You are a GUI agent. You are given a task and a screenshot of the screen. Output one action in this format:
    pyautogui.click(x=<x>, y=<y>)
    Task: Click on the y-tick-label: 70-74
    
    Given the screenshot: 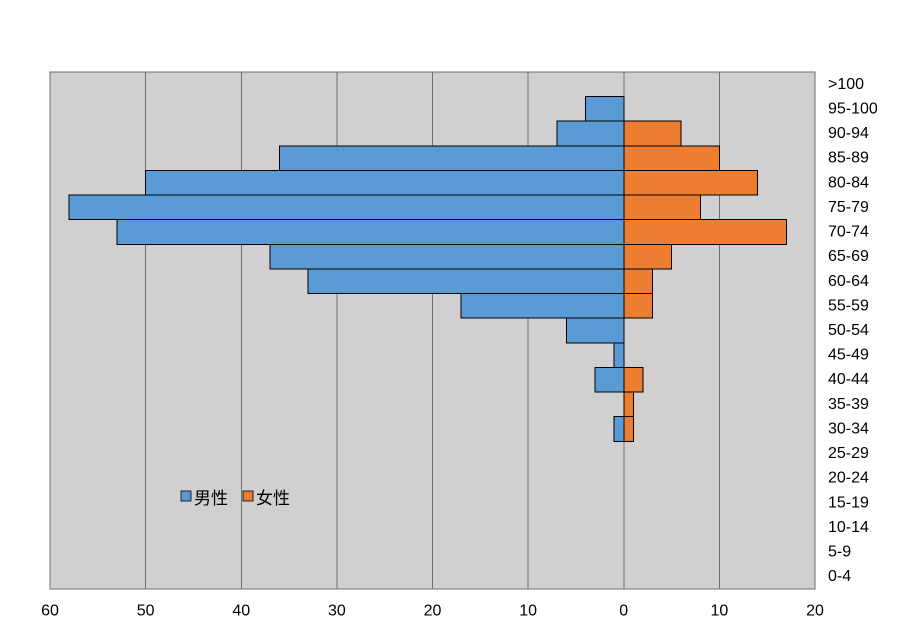 What is the action you would take?
    pyautogui.click(x=848, y=232)
    